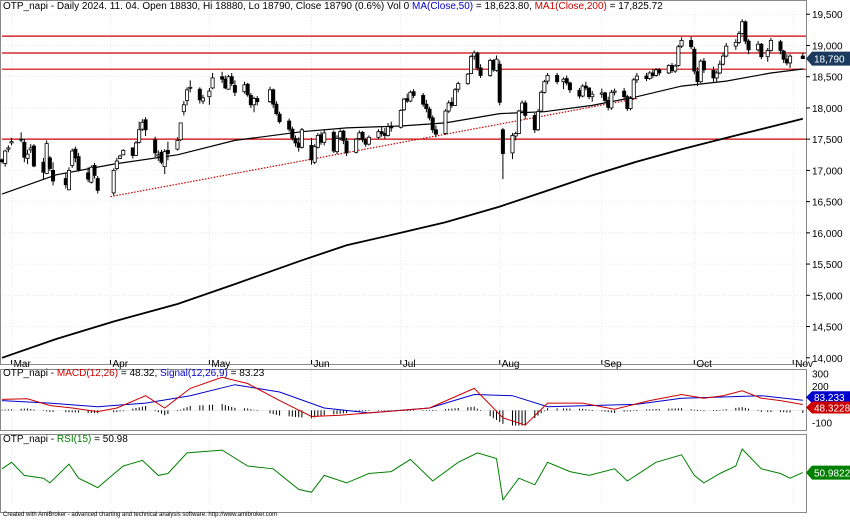  Describe the element at coordinates (822, 424) in the screenshot. I see `macd-tick-label: -100` at that location.